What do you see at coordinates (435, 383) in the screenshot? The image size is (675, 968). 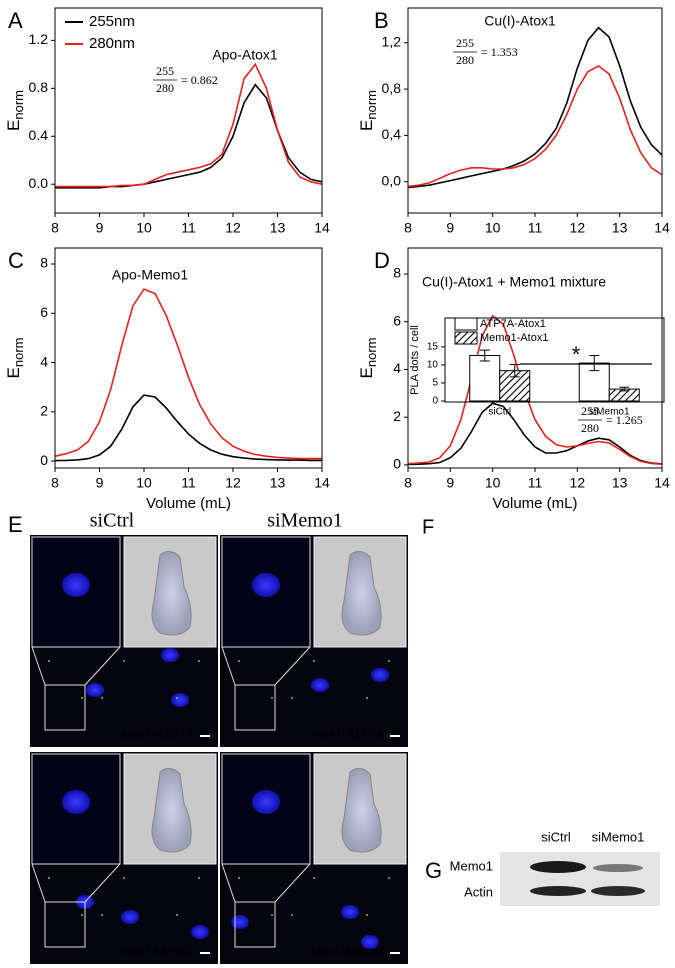 I see `y-tick-label: 5` at bounding box center [435, 383].